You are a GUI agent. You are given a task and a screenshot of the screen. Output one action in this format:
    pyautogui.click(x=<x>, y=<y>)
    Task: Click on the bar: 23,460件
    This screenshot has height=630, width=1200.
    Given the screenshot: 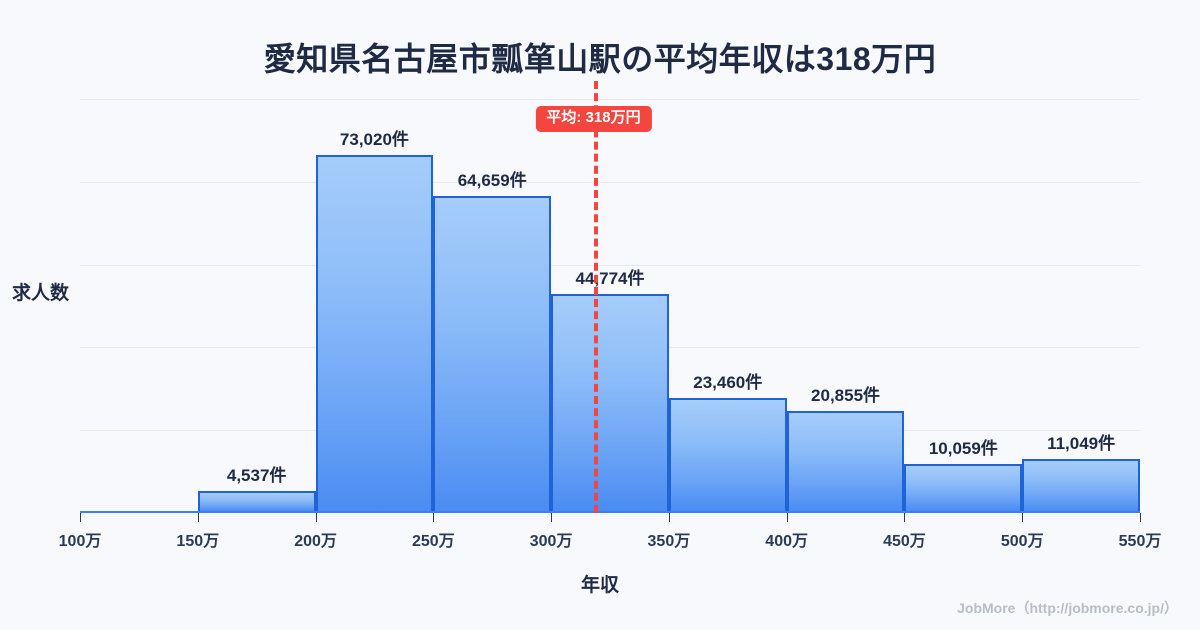 What is the action you would take?
    pyautogui.click(x=727, y=443)
    